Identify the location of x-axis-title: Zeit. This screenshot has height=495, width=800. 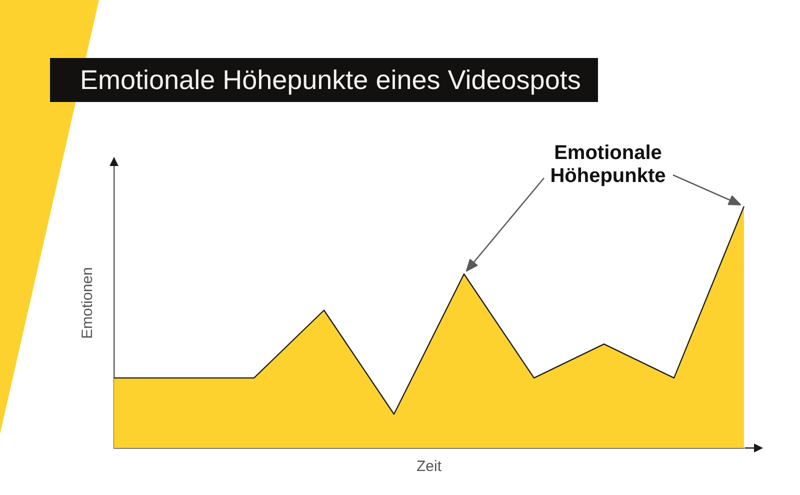
(429, 467).